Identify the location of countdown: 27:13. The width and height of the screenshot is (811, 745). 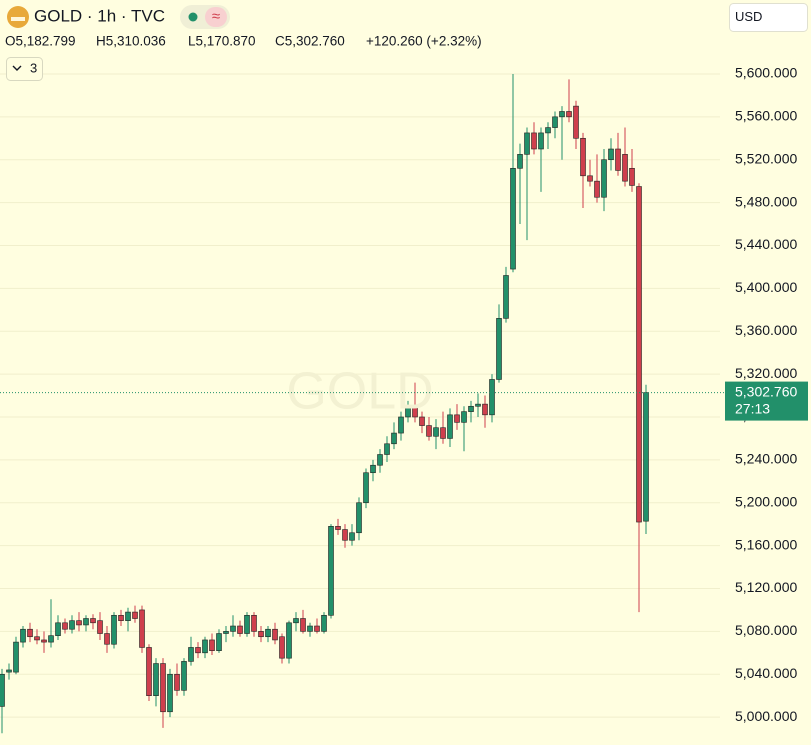
(752, 408).